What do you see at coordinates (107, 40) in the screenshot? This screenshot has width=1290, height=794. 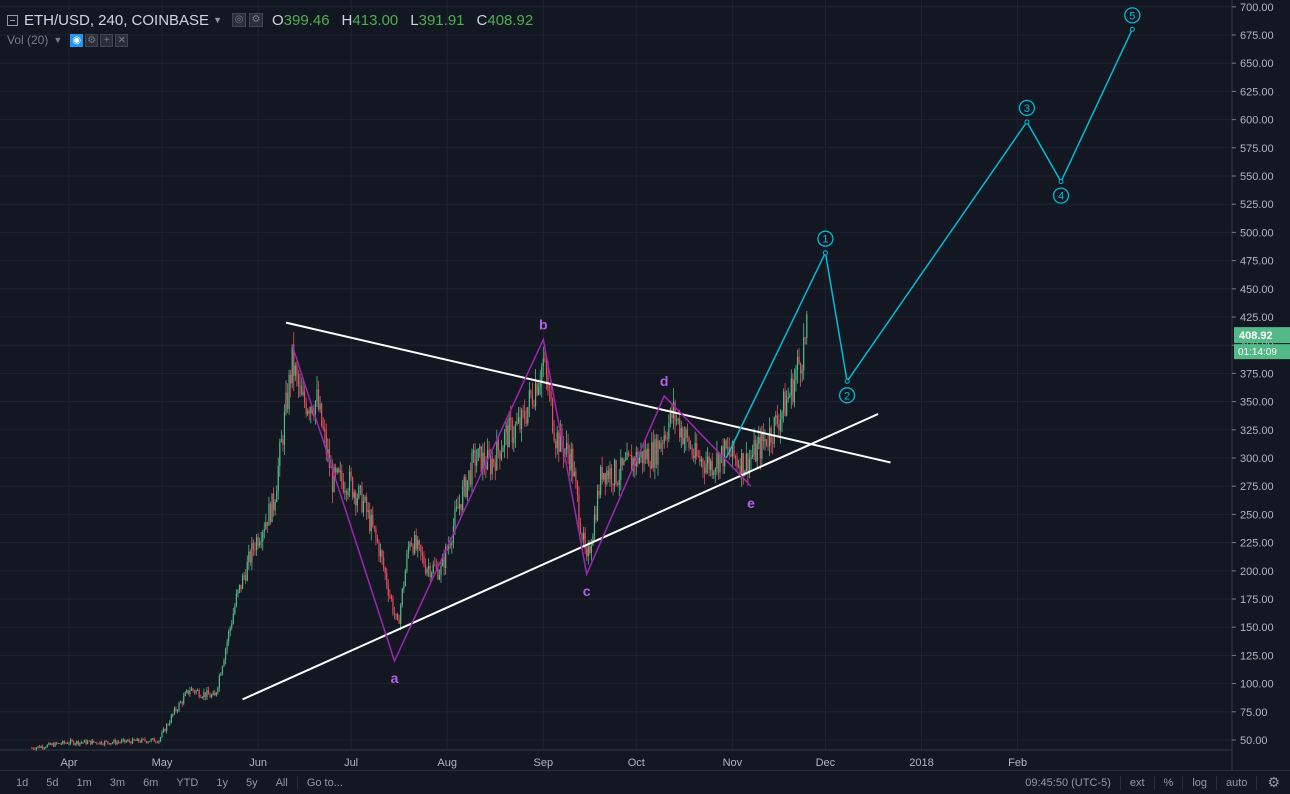 I see `add-icon: +` at bounding box center [107, 40].